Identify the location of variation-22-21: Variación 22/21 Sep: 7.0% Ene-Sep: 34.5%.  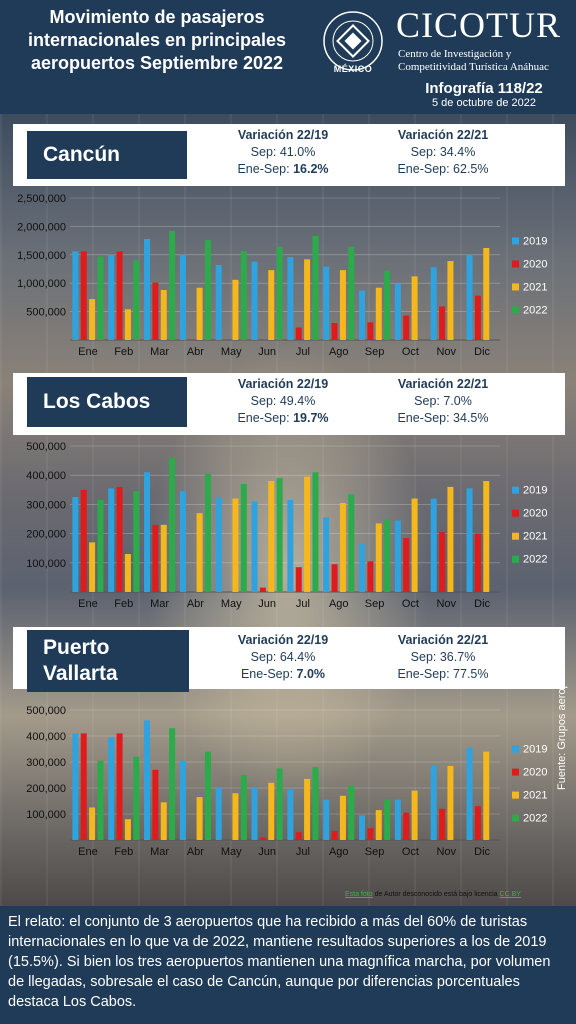
(443, 401).